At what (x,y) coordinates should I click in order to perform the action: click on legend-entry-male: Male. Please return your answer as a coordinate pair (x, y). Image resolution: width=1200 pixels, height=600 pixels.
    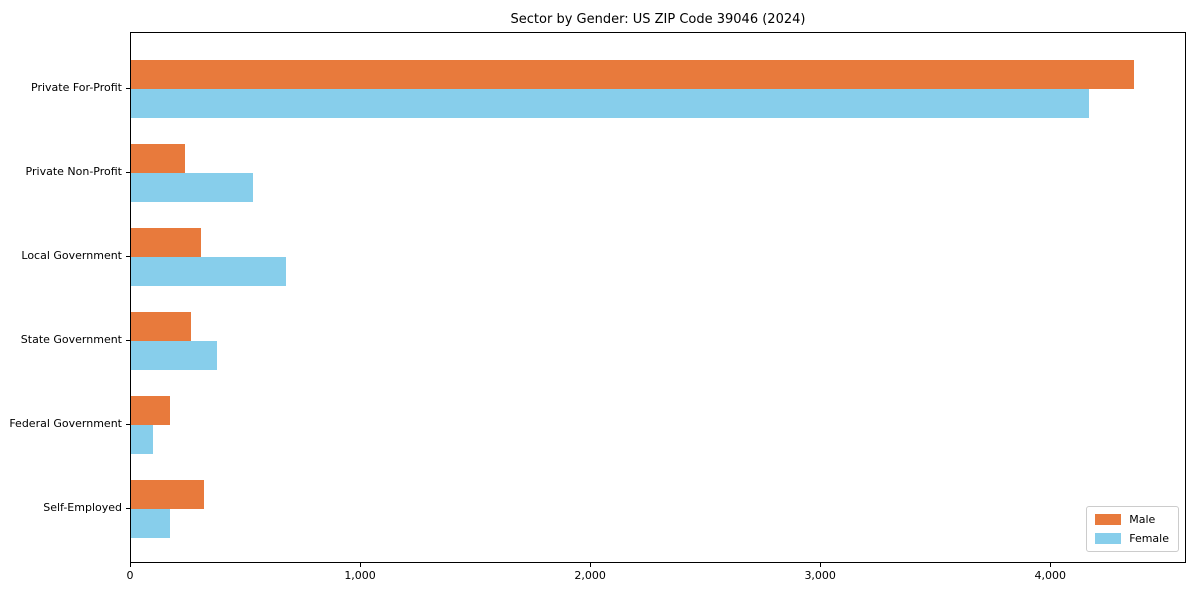
    Looking at the image, I should click on (1132, 519).